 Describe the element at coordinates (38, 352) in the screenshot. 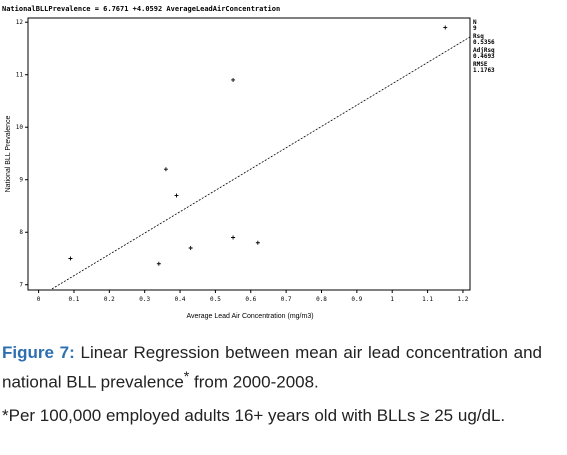

I see `figure-label: Figure 7:` at that location.